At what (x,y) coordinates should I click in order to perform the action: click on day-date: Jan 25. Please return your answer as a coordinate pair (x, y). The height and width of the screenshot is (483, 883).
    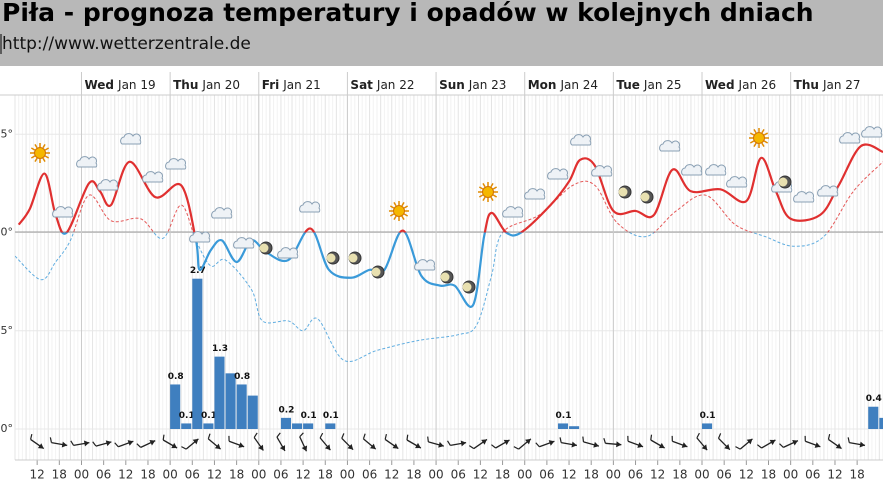
    Looking at the image, I should click on (662, 85).